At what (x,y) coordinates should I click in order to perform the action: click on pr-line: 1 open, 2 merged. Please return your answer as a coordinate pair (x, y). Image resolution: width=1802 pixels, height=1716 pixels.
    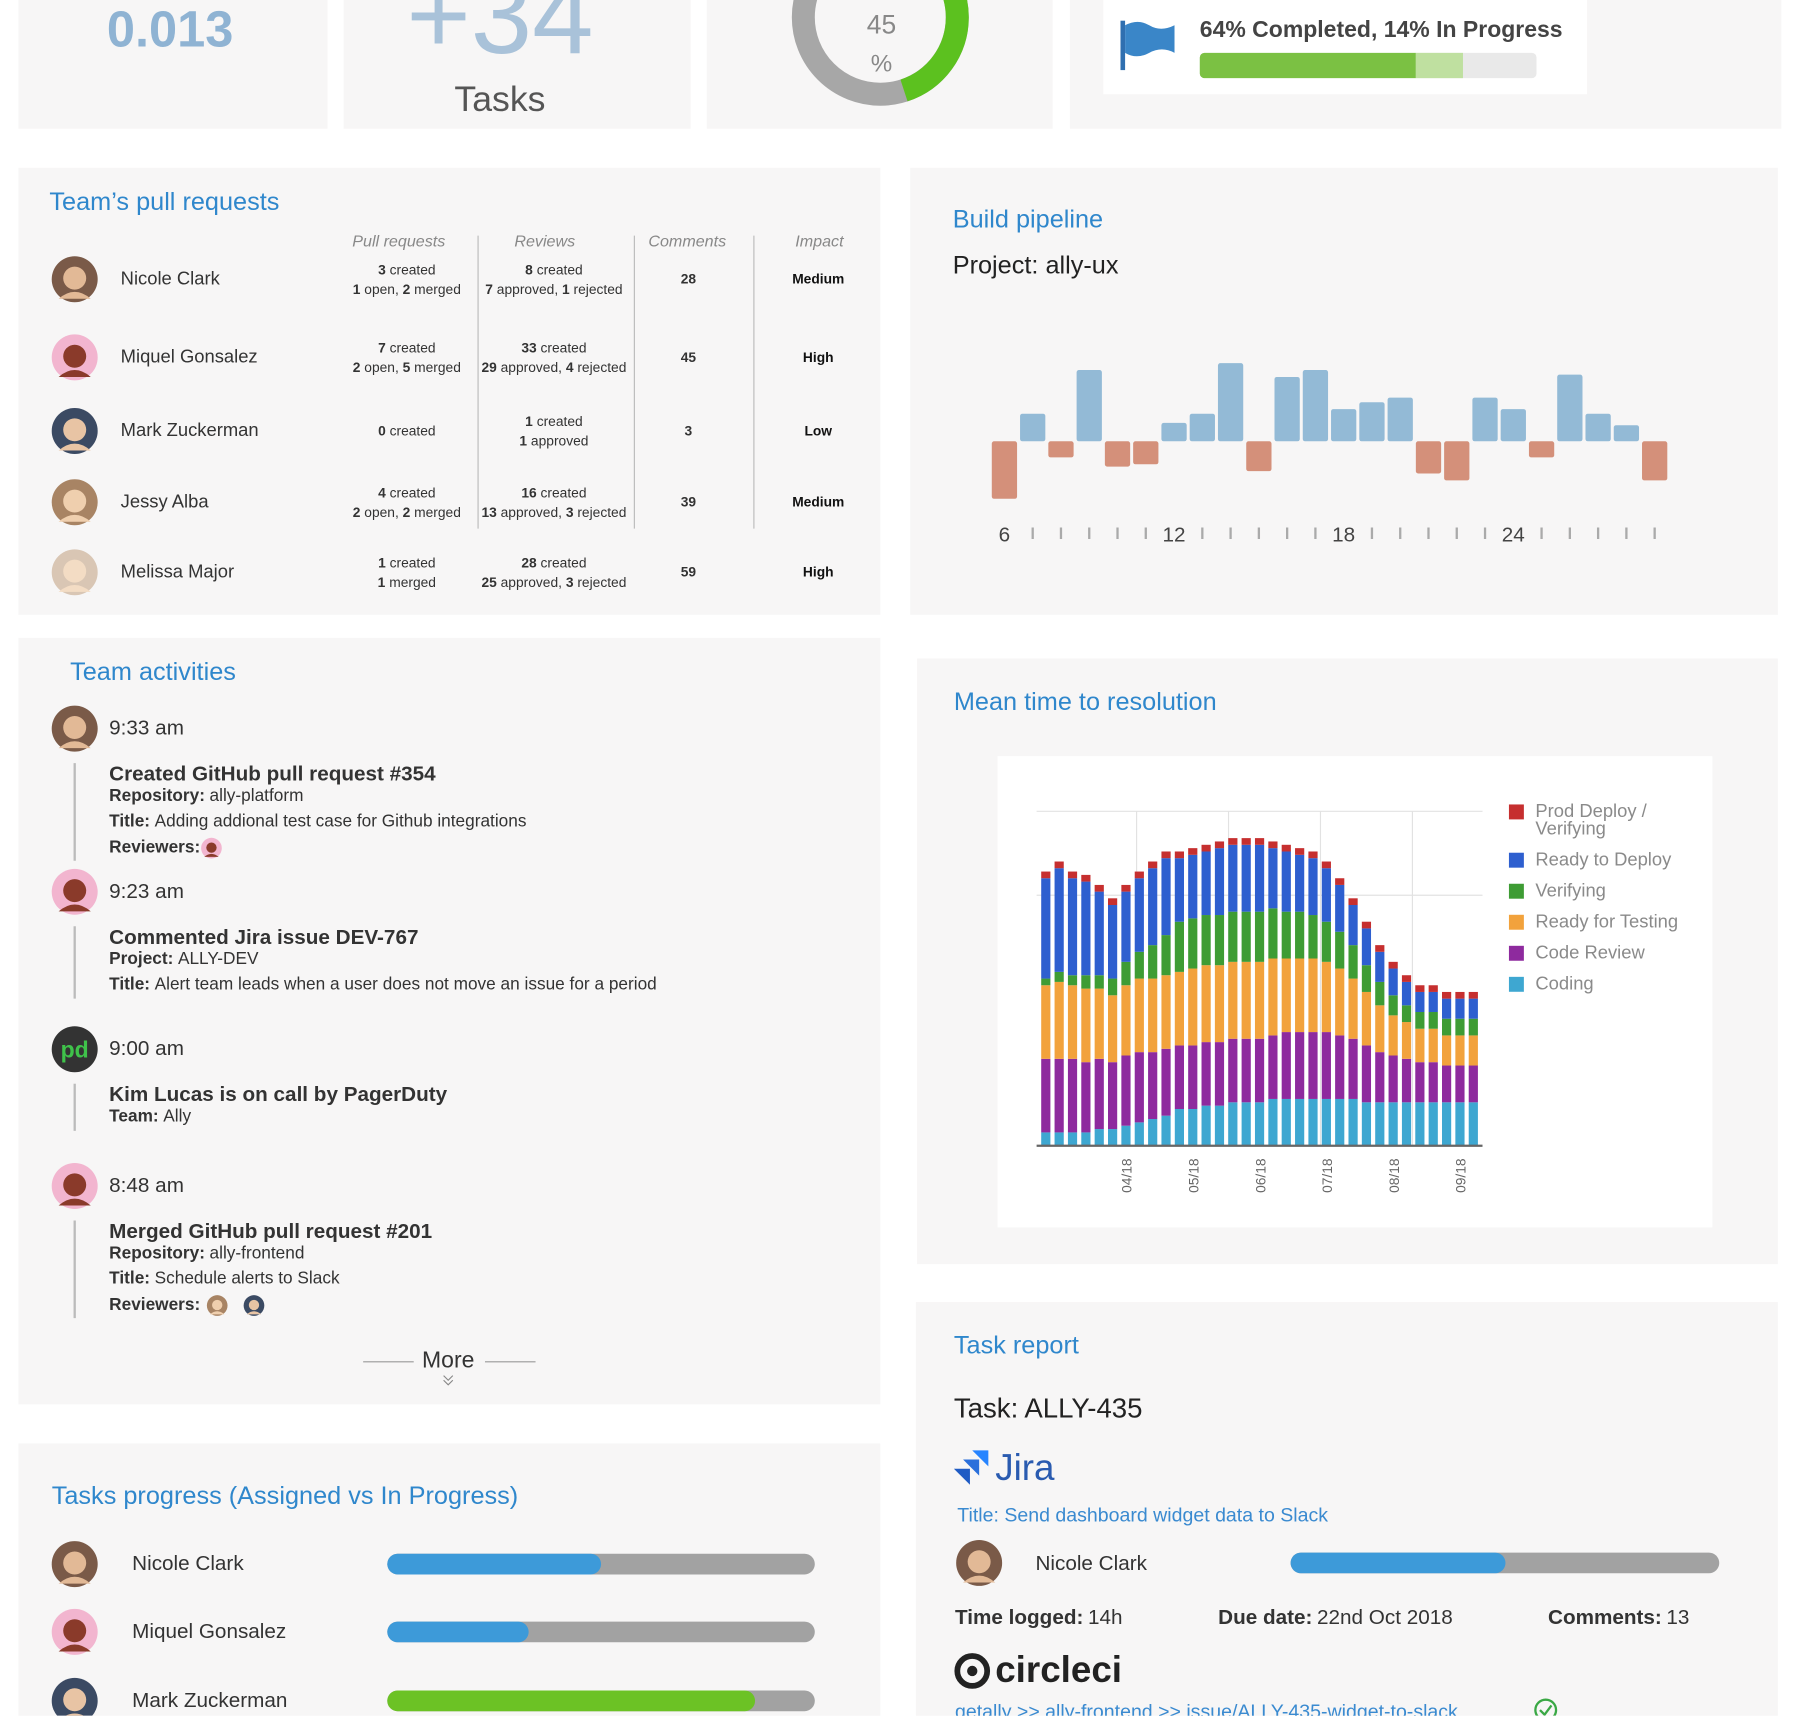
    Looking at the image, I should click on (406, 289).